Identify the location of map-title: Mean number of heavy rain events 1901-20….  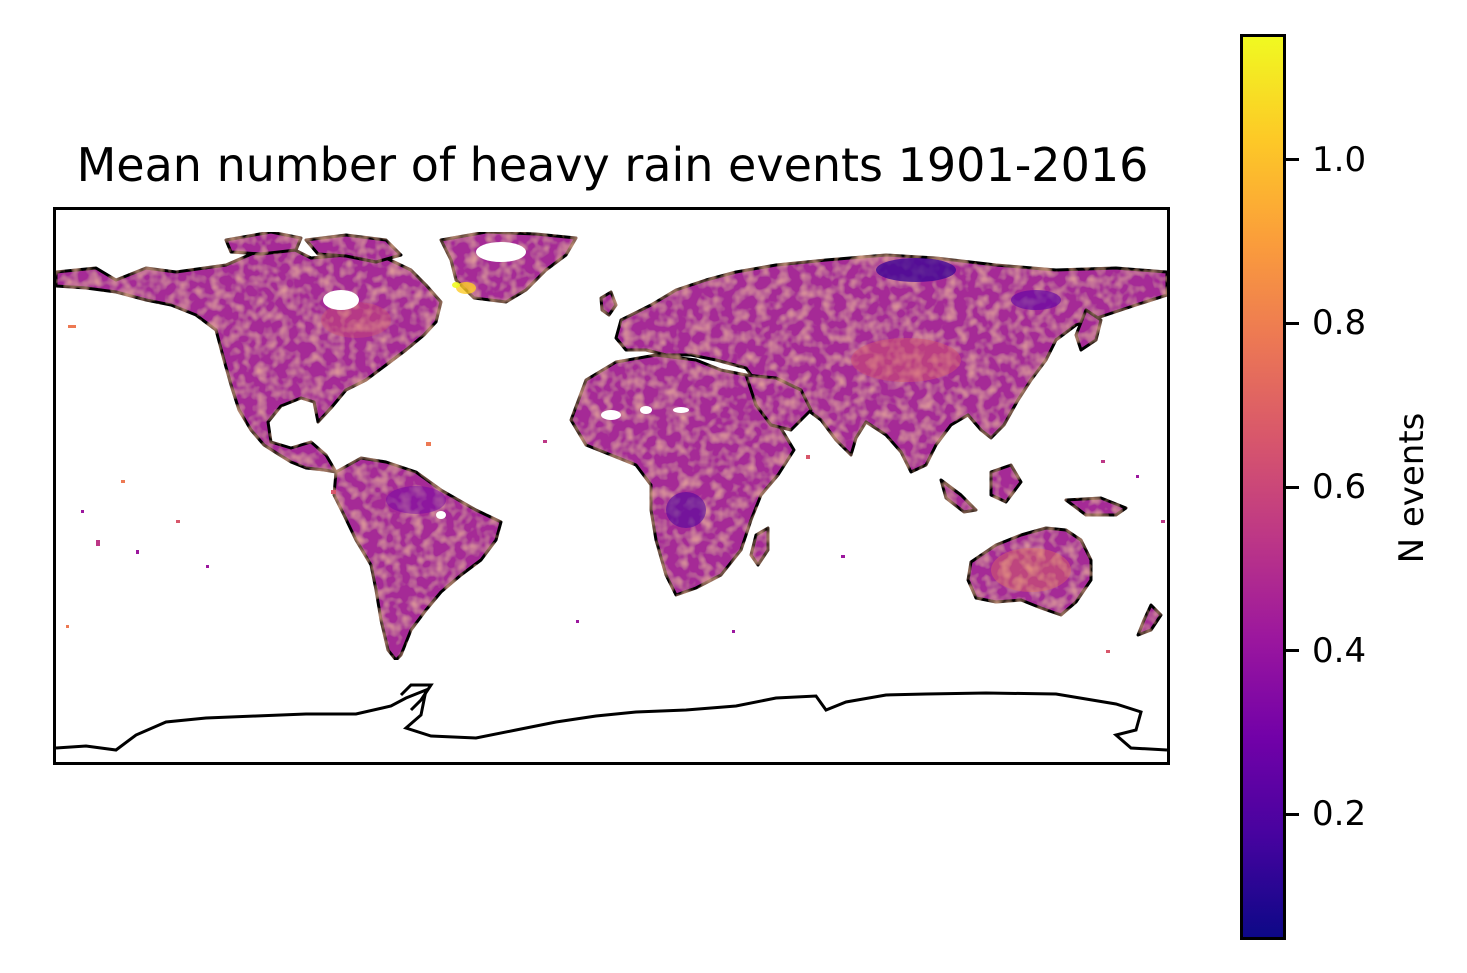
(612, 165).